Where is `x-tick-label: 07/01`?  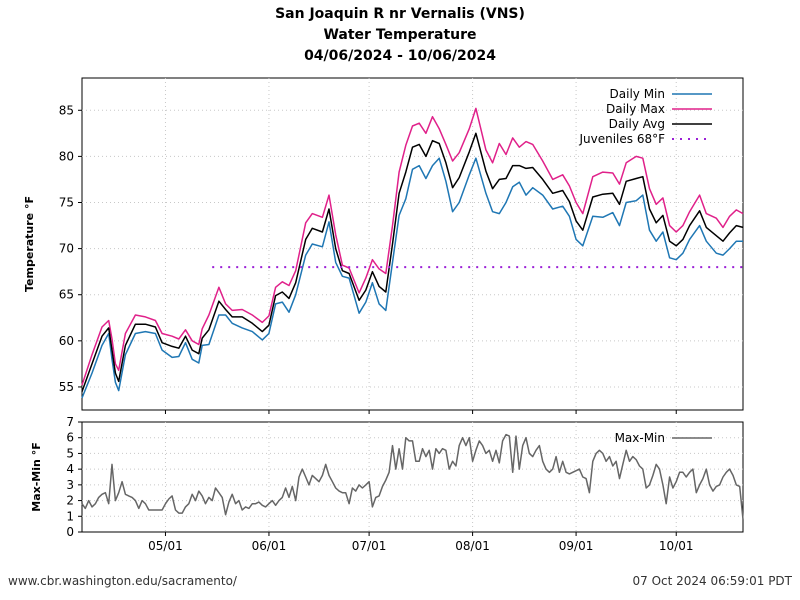
x-tick-label: 07/01 is located at coordinates (369, 546).